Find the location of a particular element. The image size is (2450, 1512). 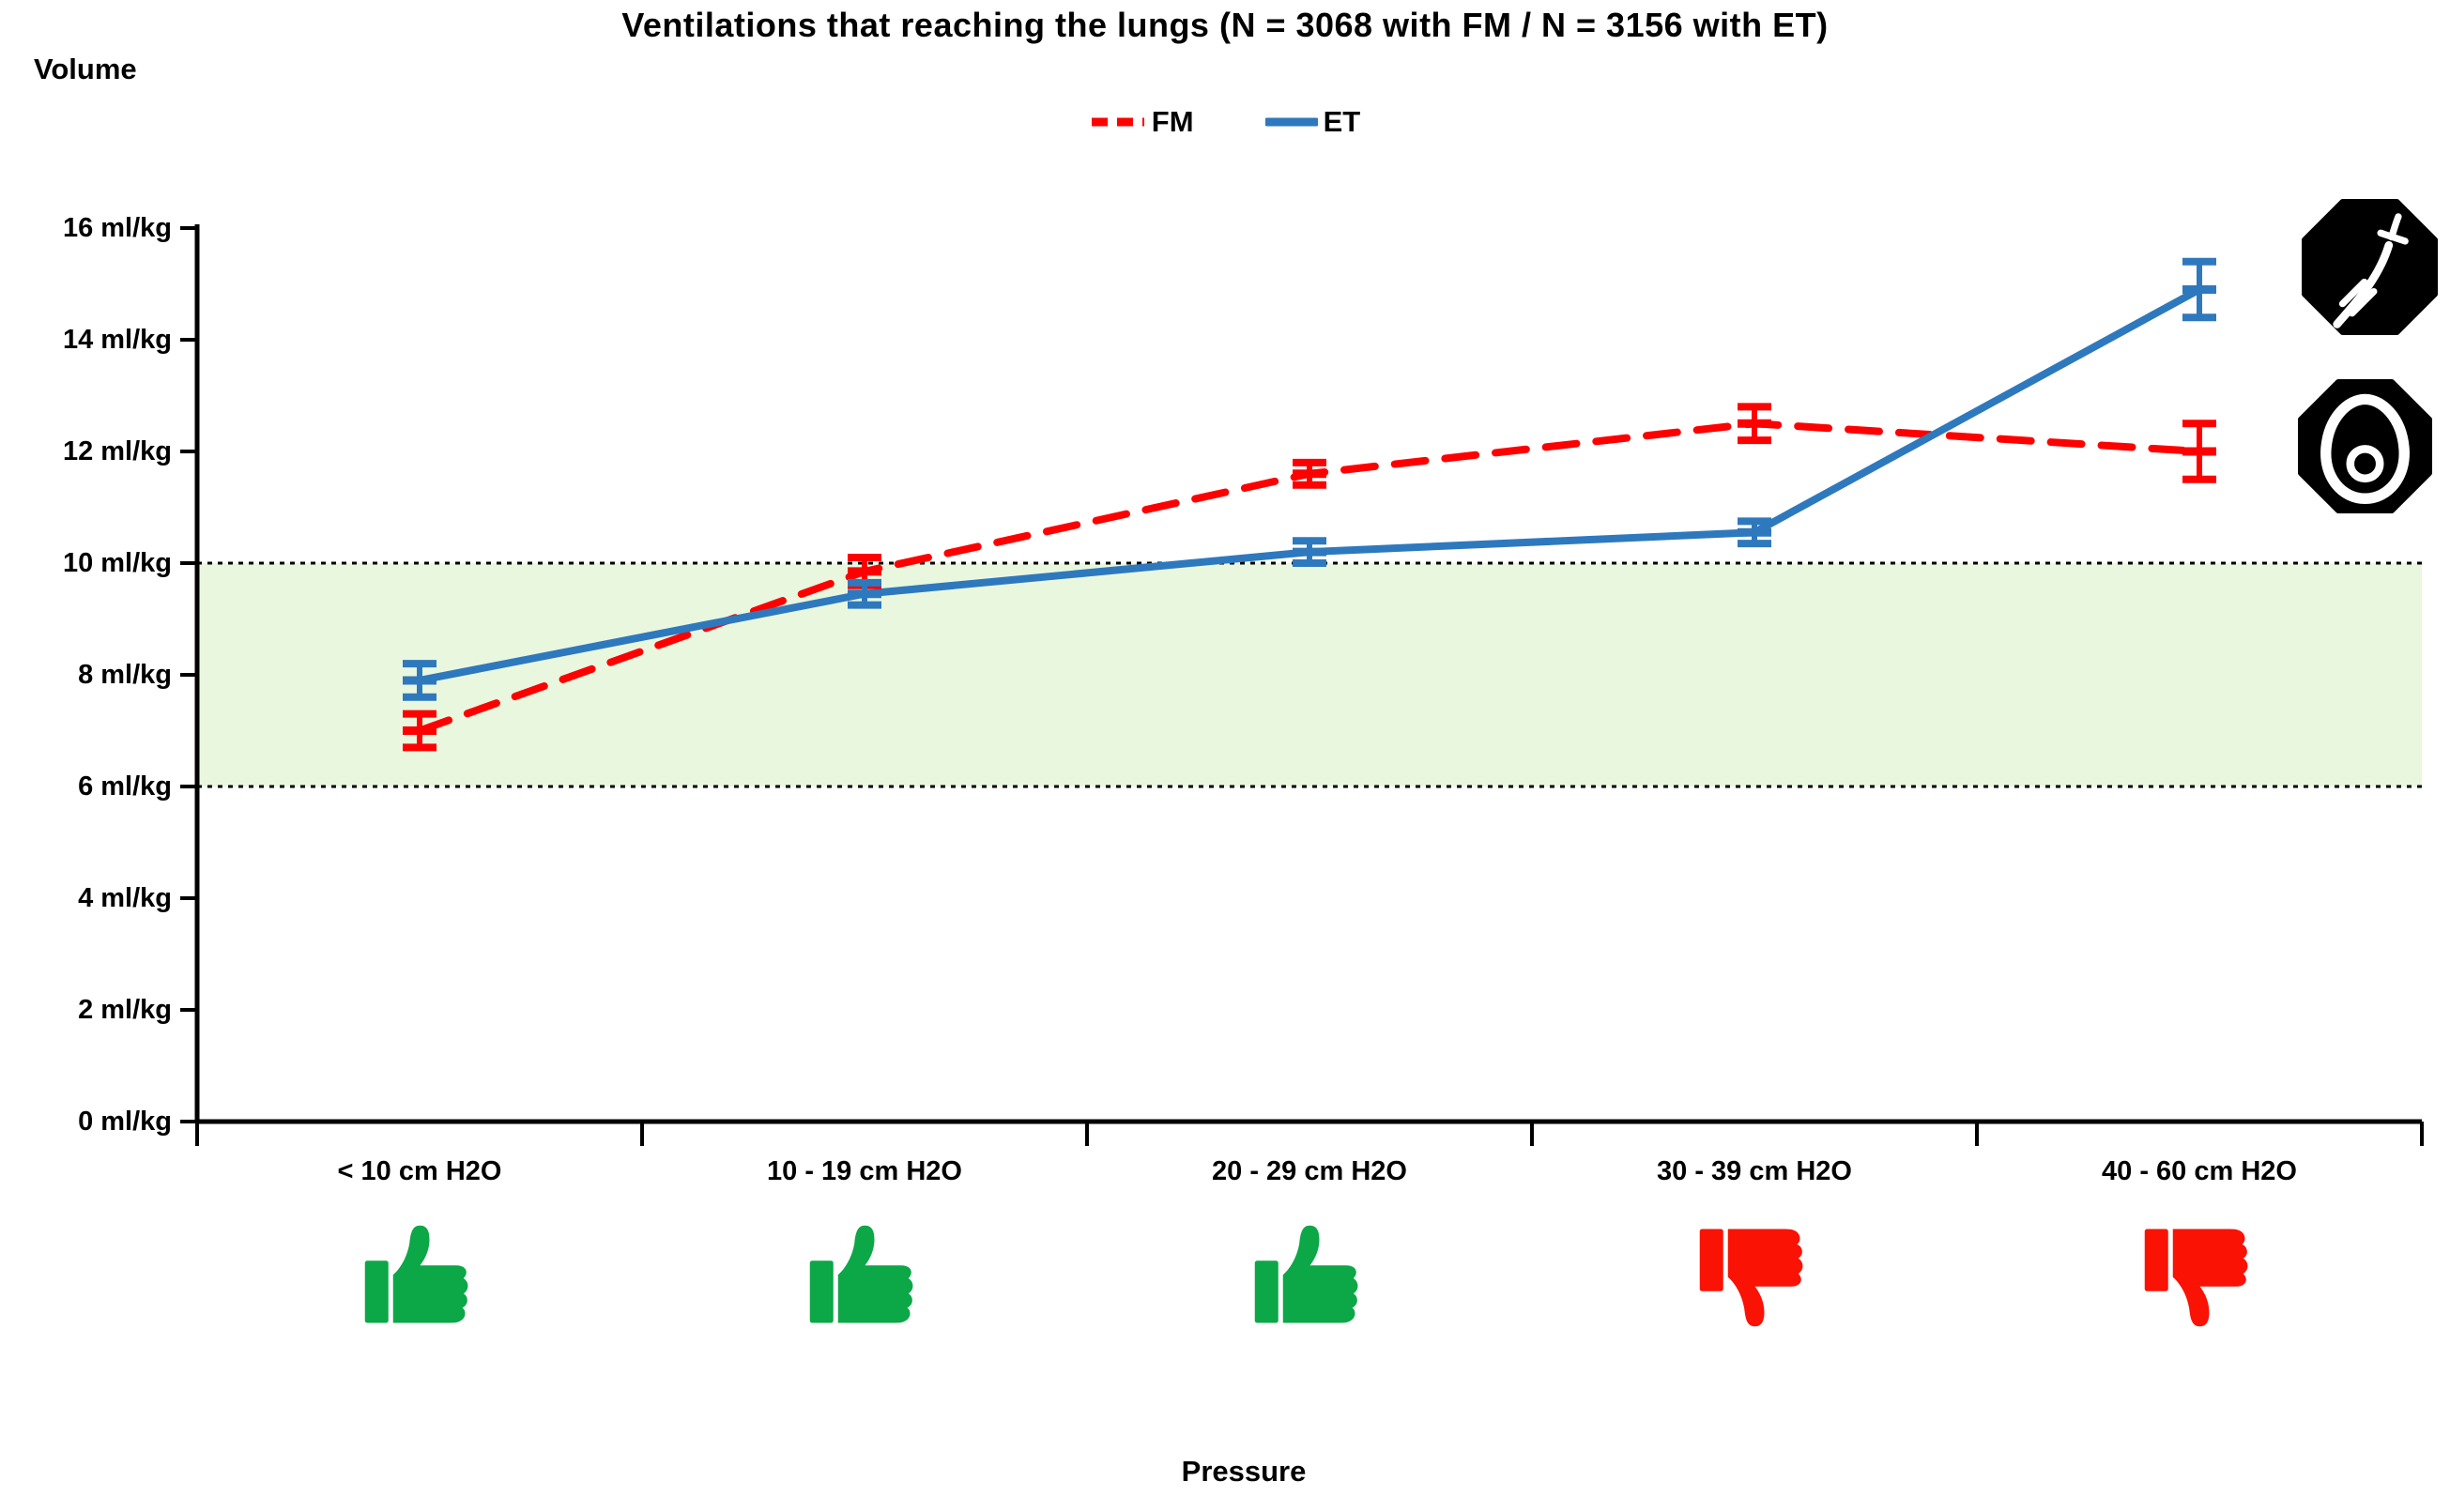

y-tick-label: 8 ml/kg is located at coordinates (125, 675).